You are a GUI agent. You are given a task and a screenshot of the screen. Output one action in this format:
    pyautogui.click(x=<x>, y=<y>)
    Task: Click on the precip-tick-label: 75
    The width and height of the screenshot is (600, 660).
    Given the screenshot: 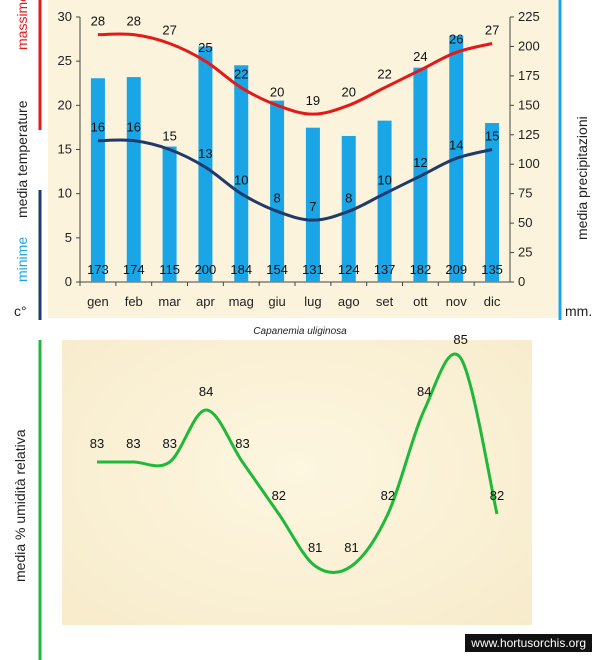 What is the action you would take?
    pyautogui.click(x=525, y=193)
    